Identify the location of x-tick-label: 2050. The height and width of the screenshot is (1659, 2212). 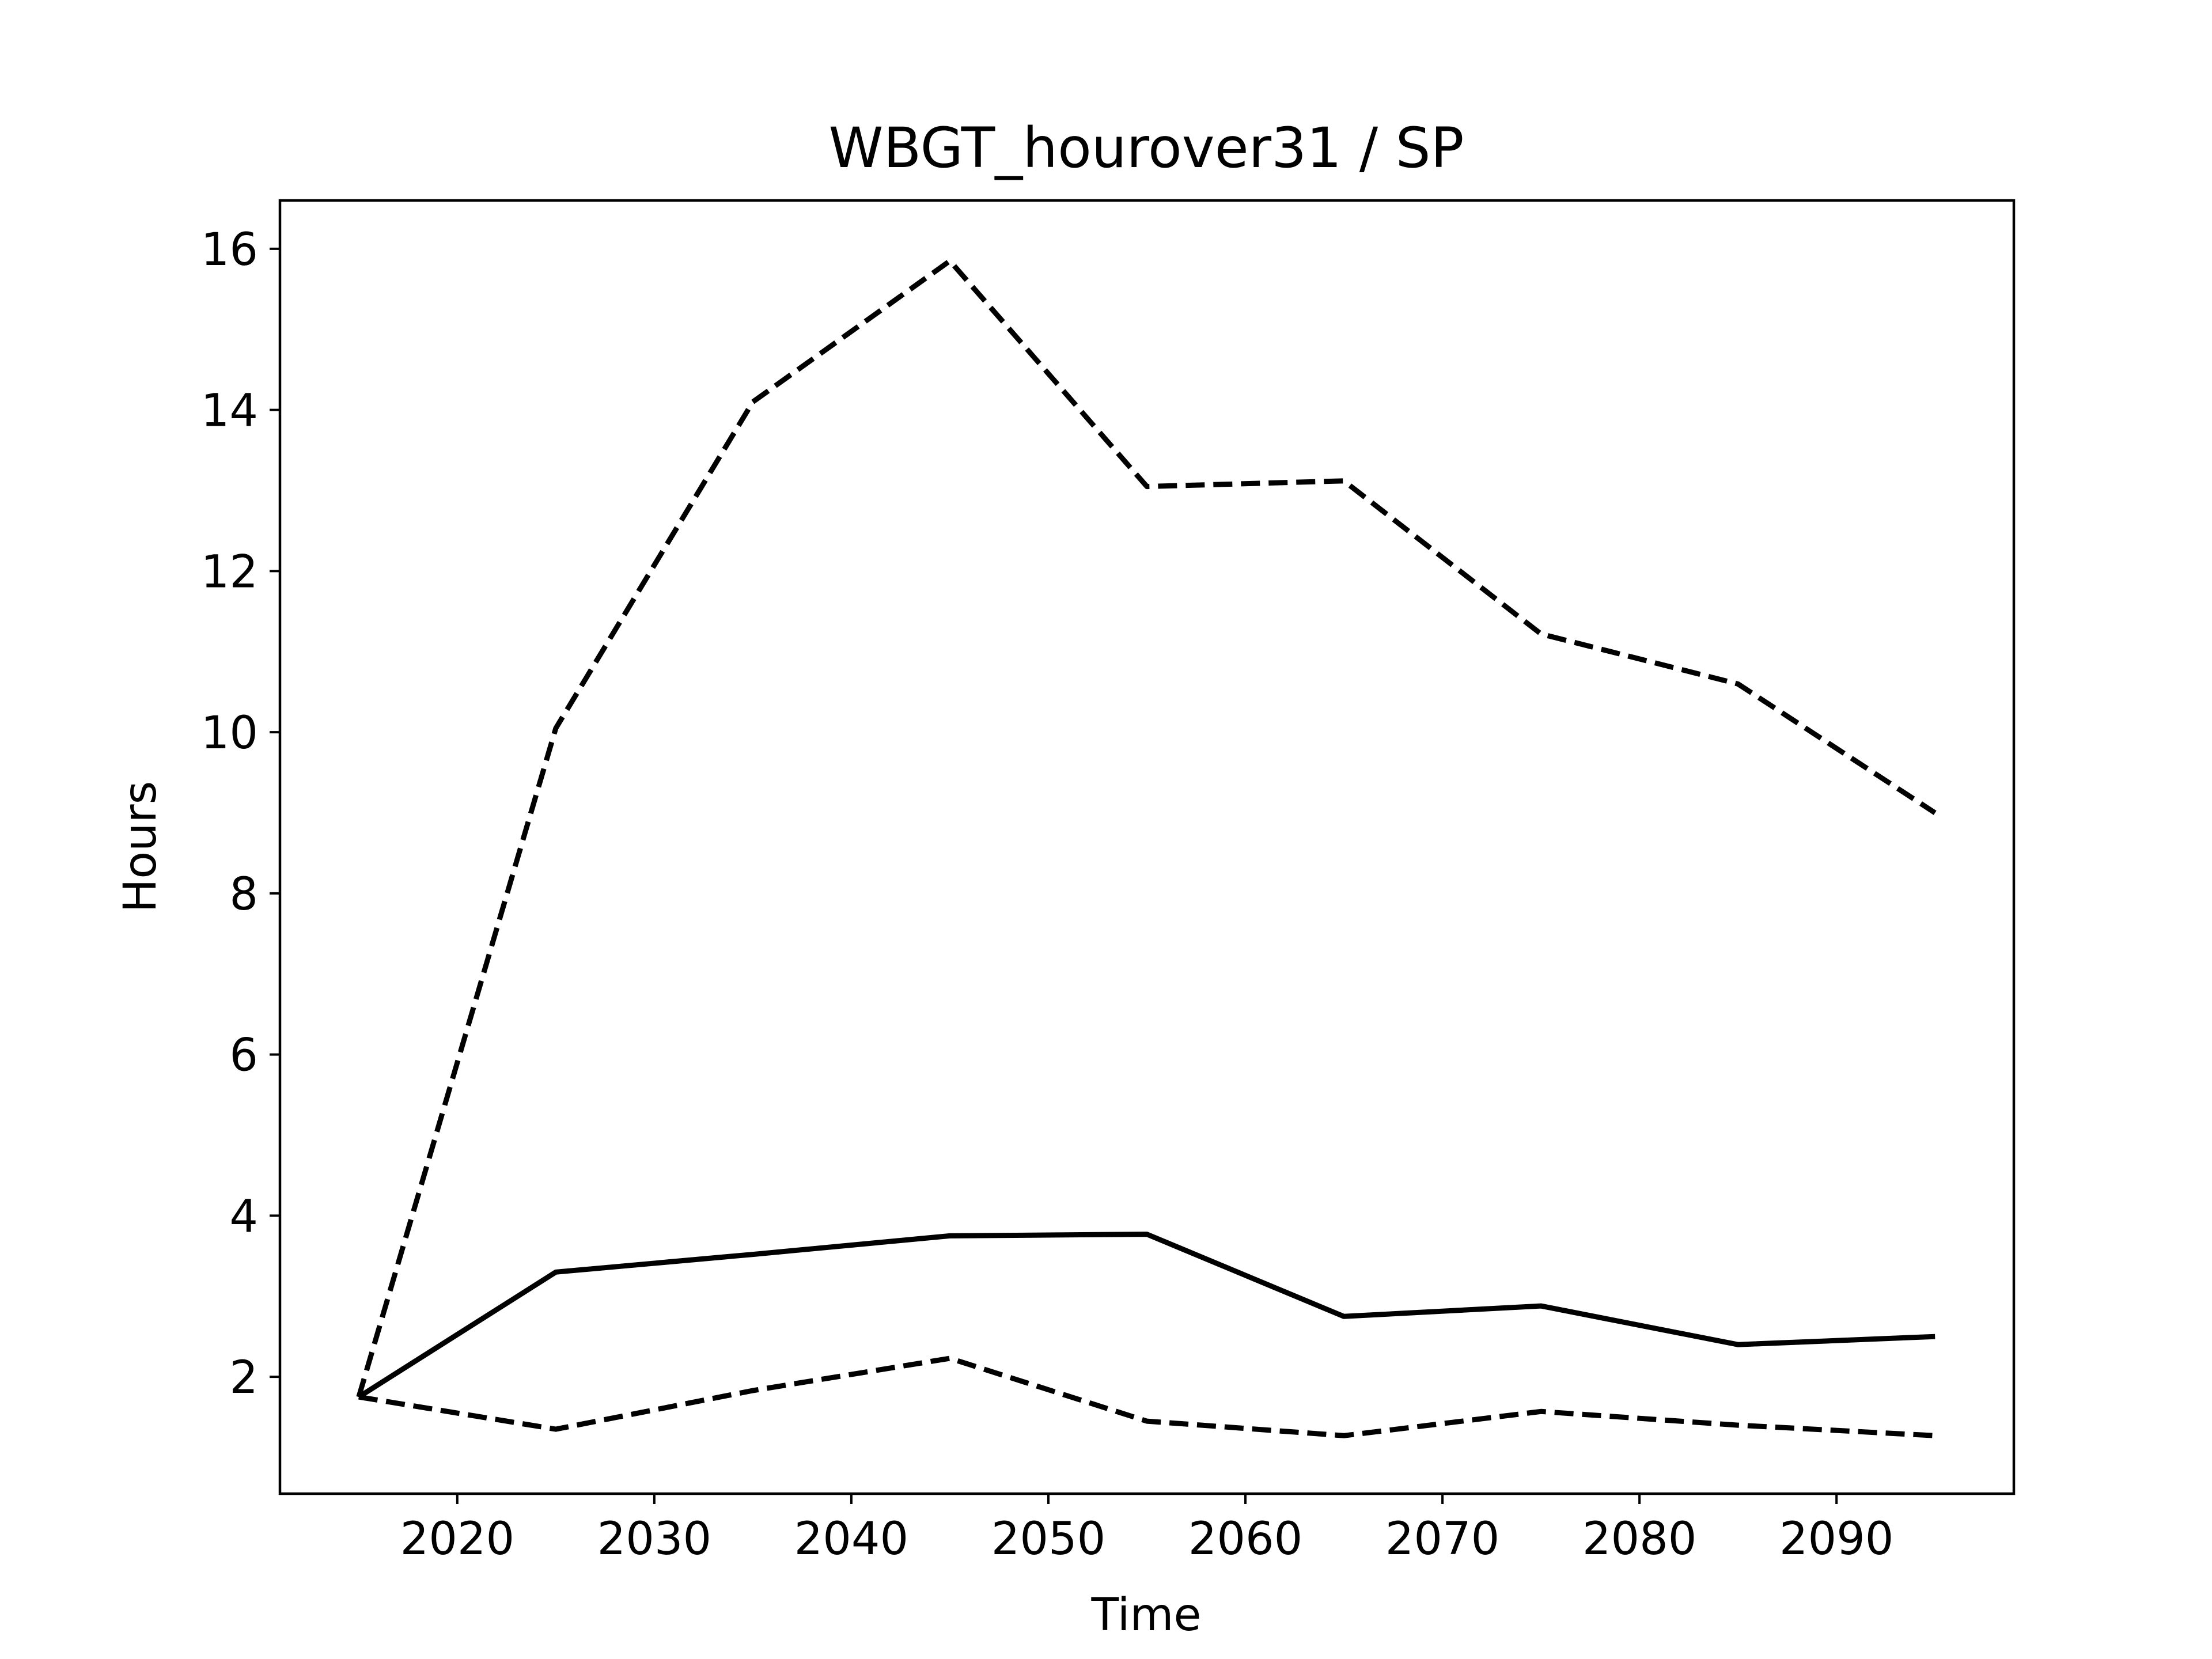
(1048, 1539).